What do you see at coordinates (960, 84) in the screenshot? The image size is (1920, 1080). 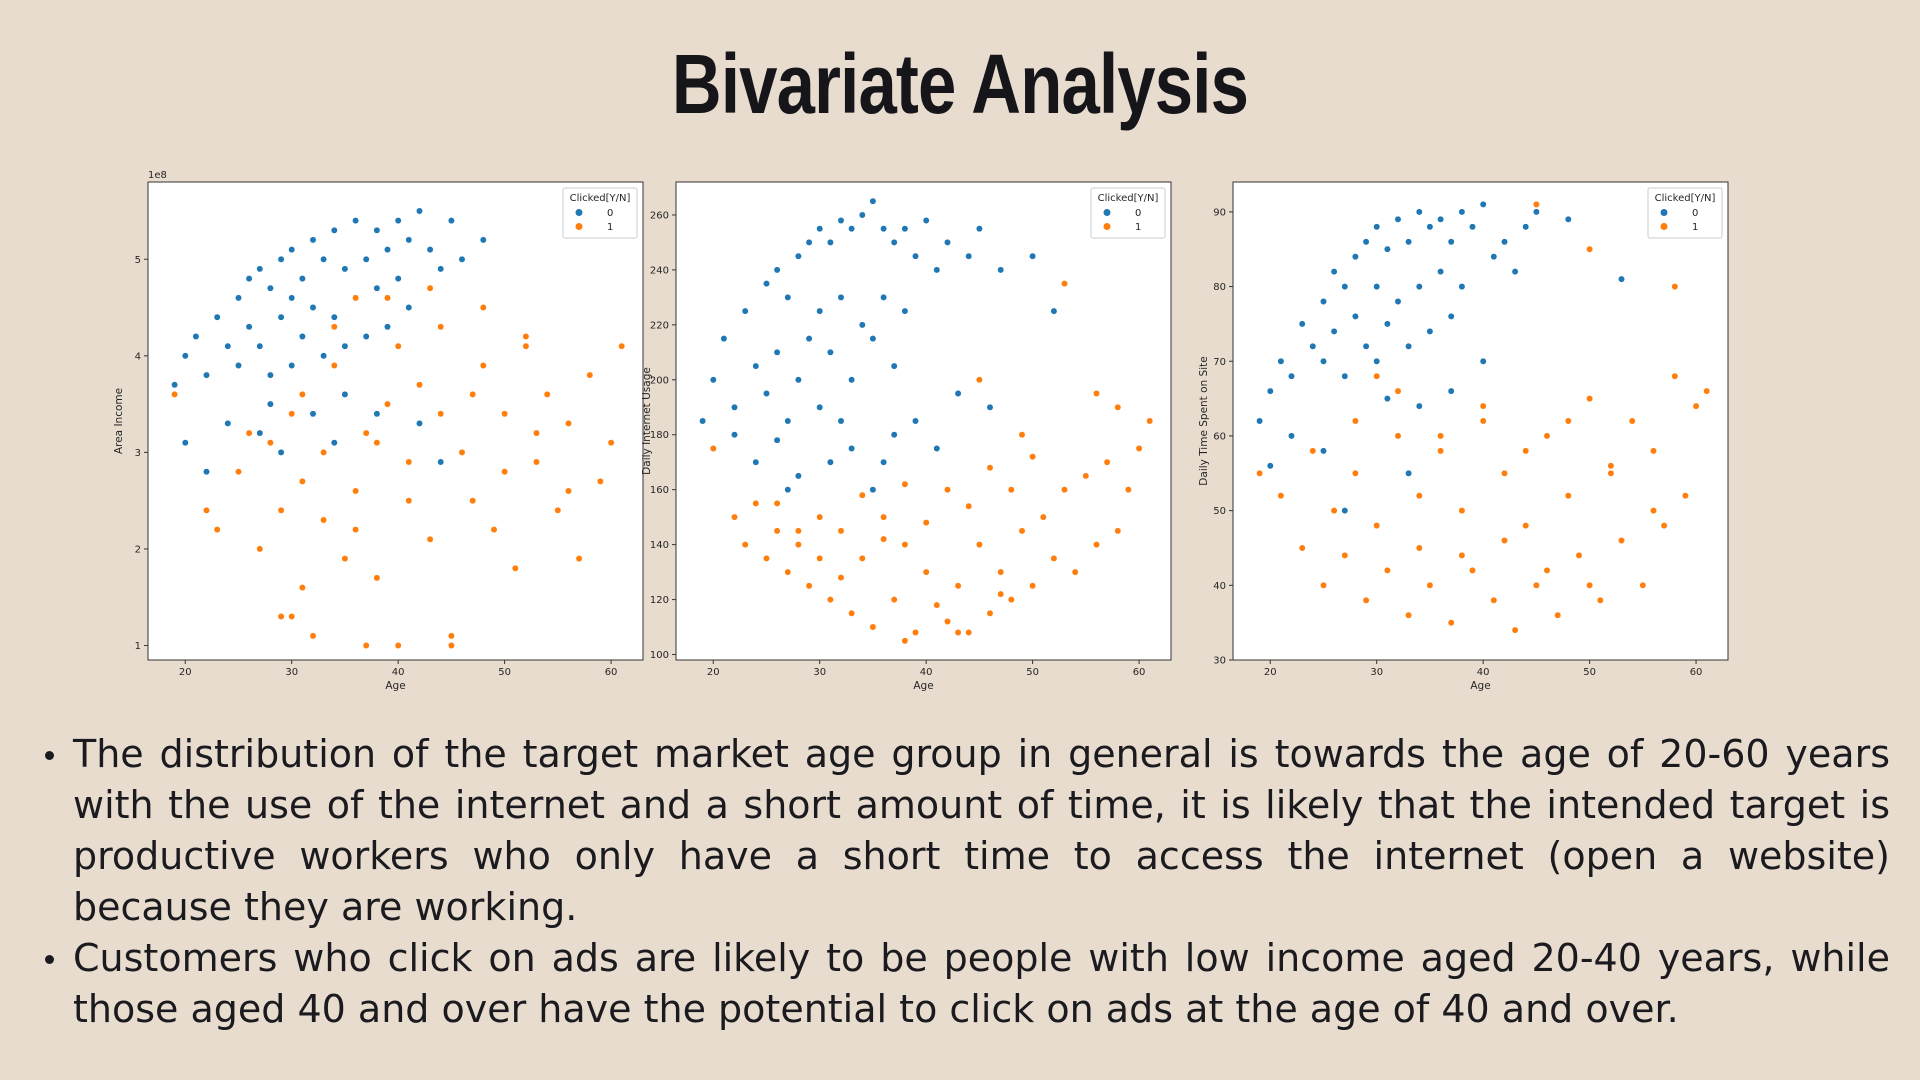 I see `page-title: Bivariate Analysis` at bounding box center [960, 84].